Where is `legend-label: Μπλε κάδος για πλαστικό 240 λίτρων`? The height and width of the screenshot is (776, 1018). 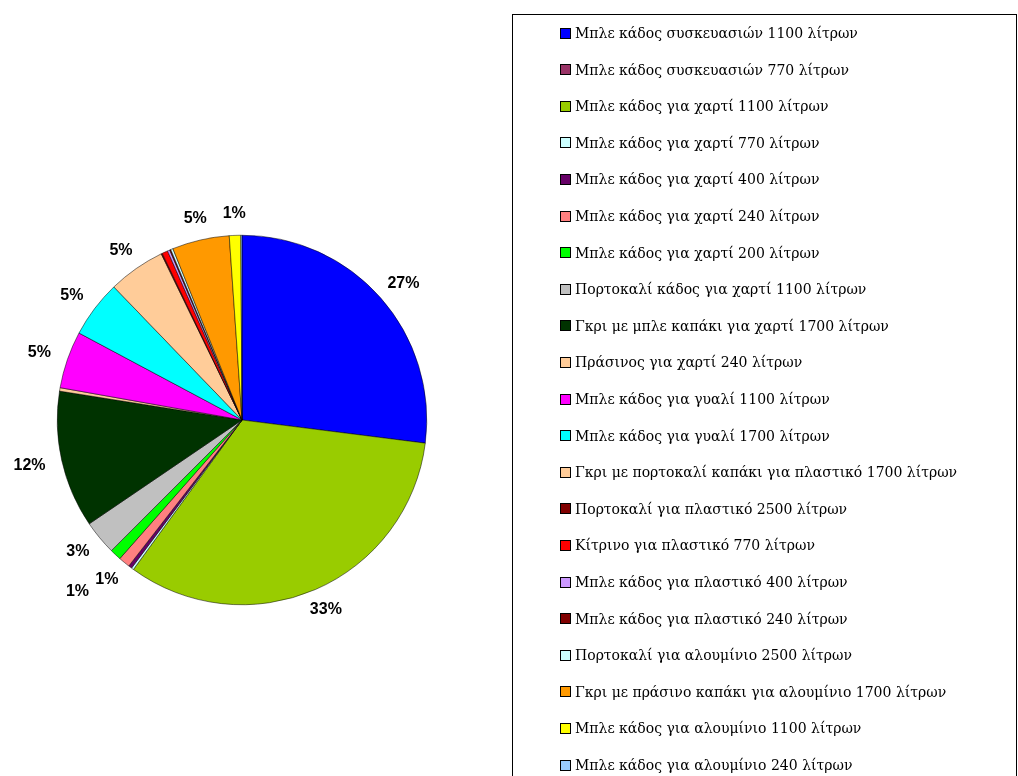
legend-label: Μπλε κάδος για πλαστικό 240 λίτρων is located at coordinates (711, 618).